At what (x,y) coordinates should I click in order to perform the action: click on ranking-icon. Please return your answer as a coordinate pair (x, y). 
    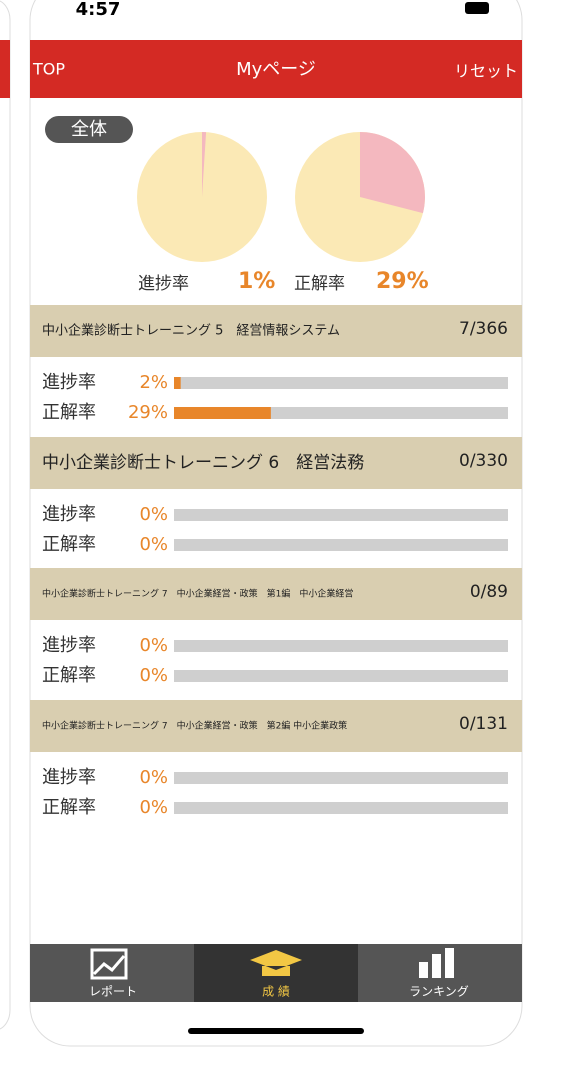
    Looking at the image, I should click on (436, 963).